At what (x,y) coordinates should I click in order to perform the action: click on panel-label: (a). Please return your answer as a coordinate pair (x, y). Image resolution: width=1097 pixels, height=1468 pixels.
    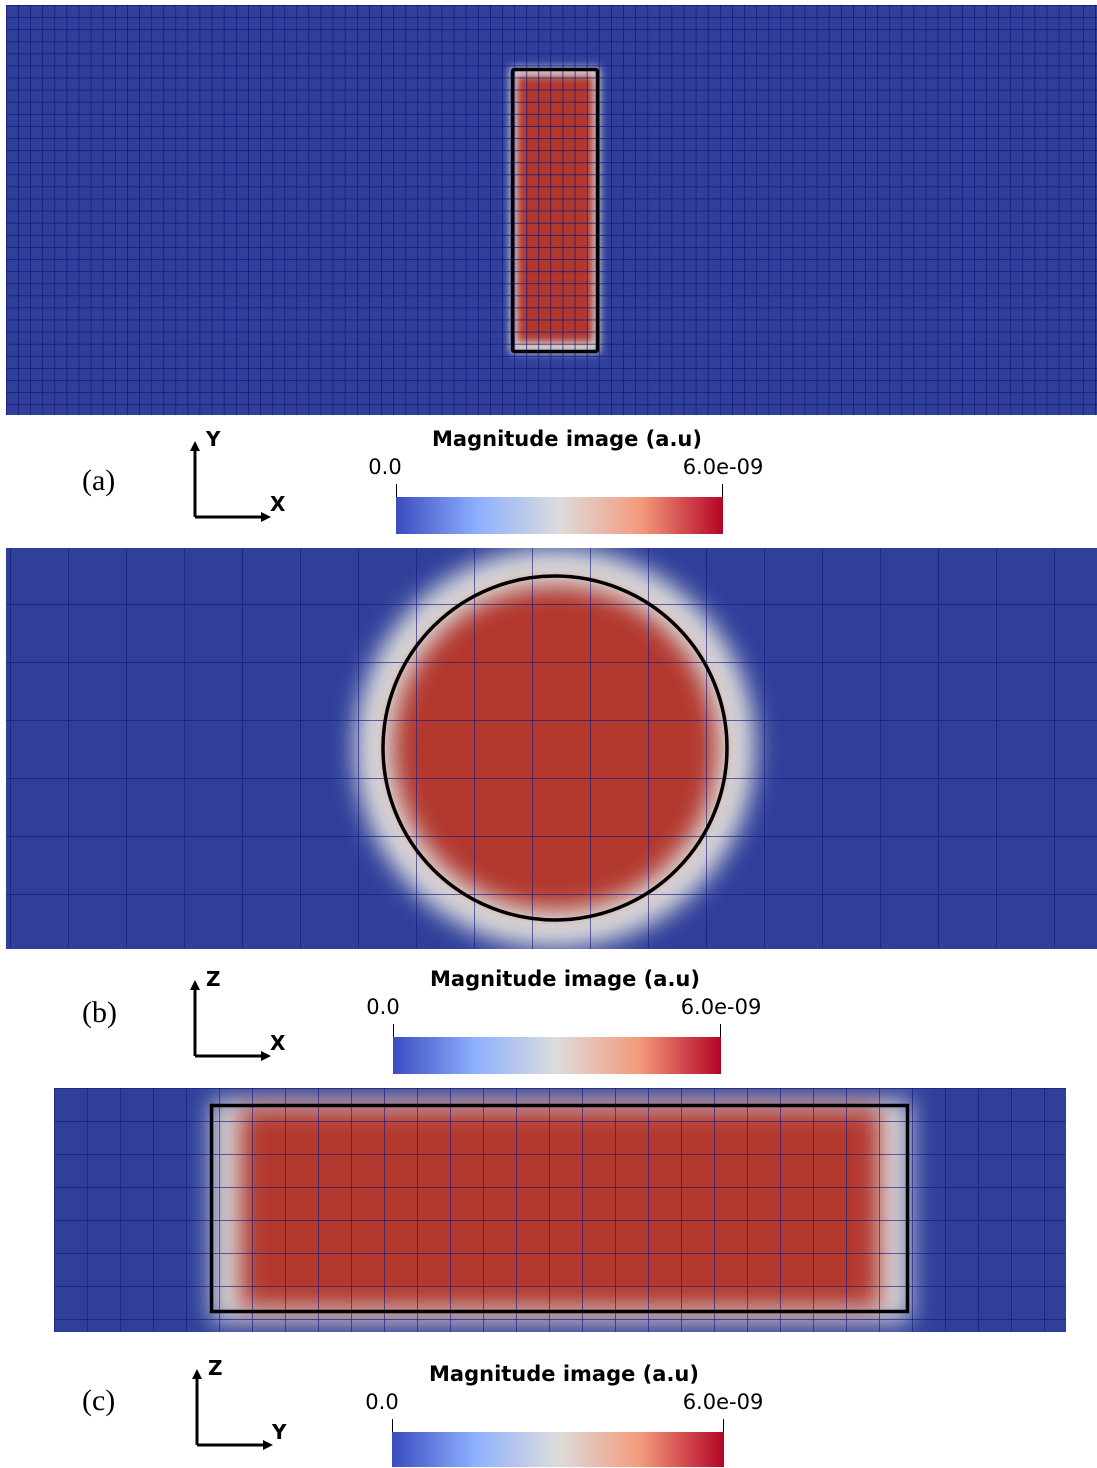
    Looking at the image, I should click on (98, 480).